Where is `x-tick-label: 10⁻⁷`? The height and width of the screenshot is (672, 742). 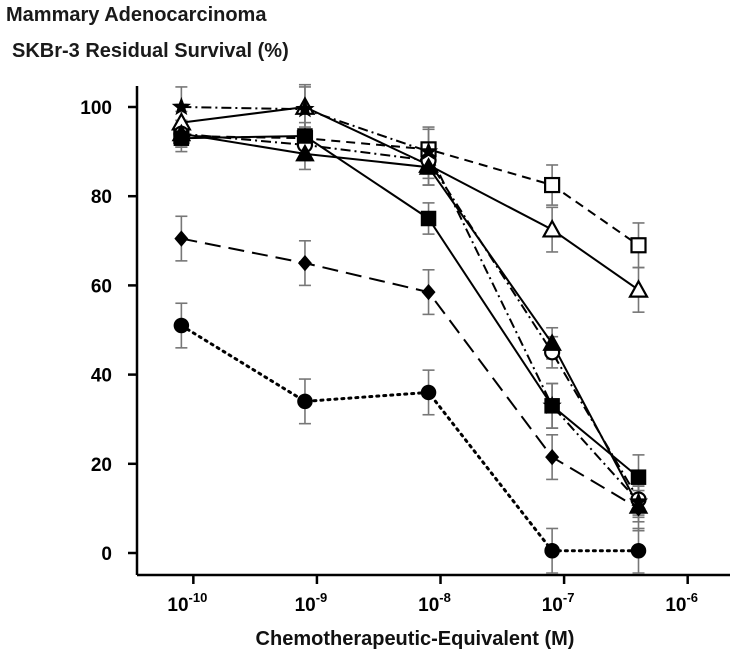
x-tick-label: 10⁻⁷ is located at coordinates (558, 603).